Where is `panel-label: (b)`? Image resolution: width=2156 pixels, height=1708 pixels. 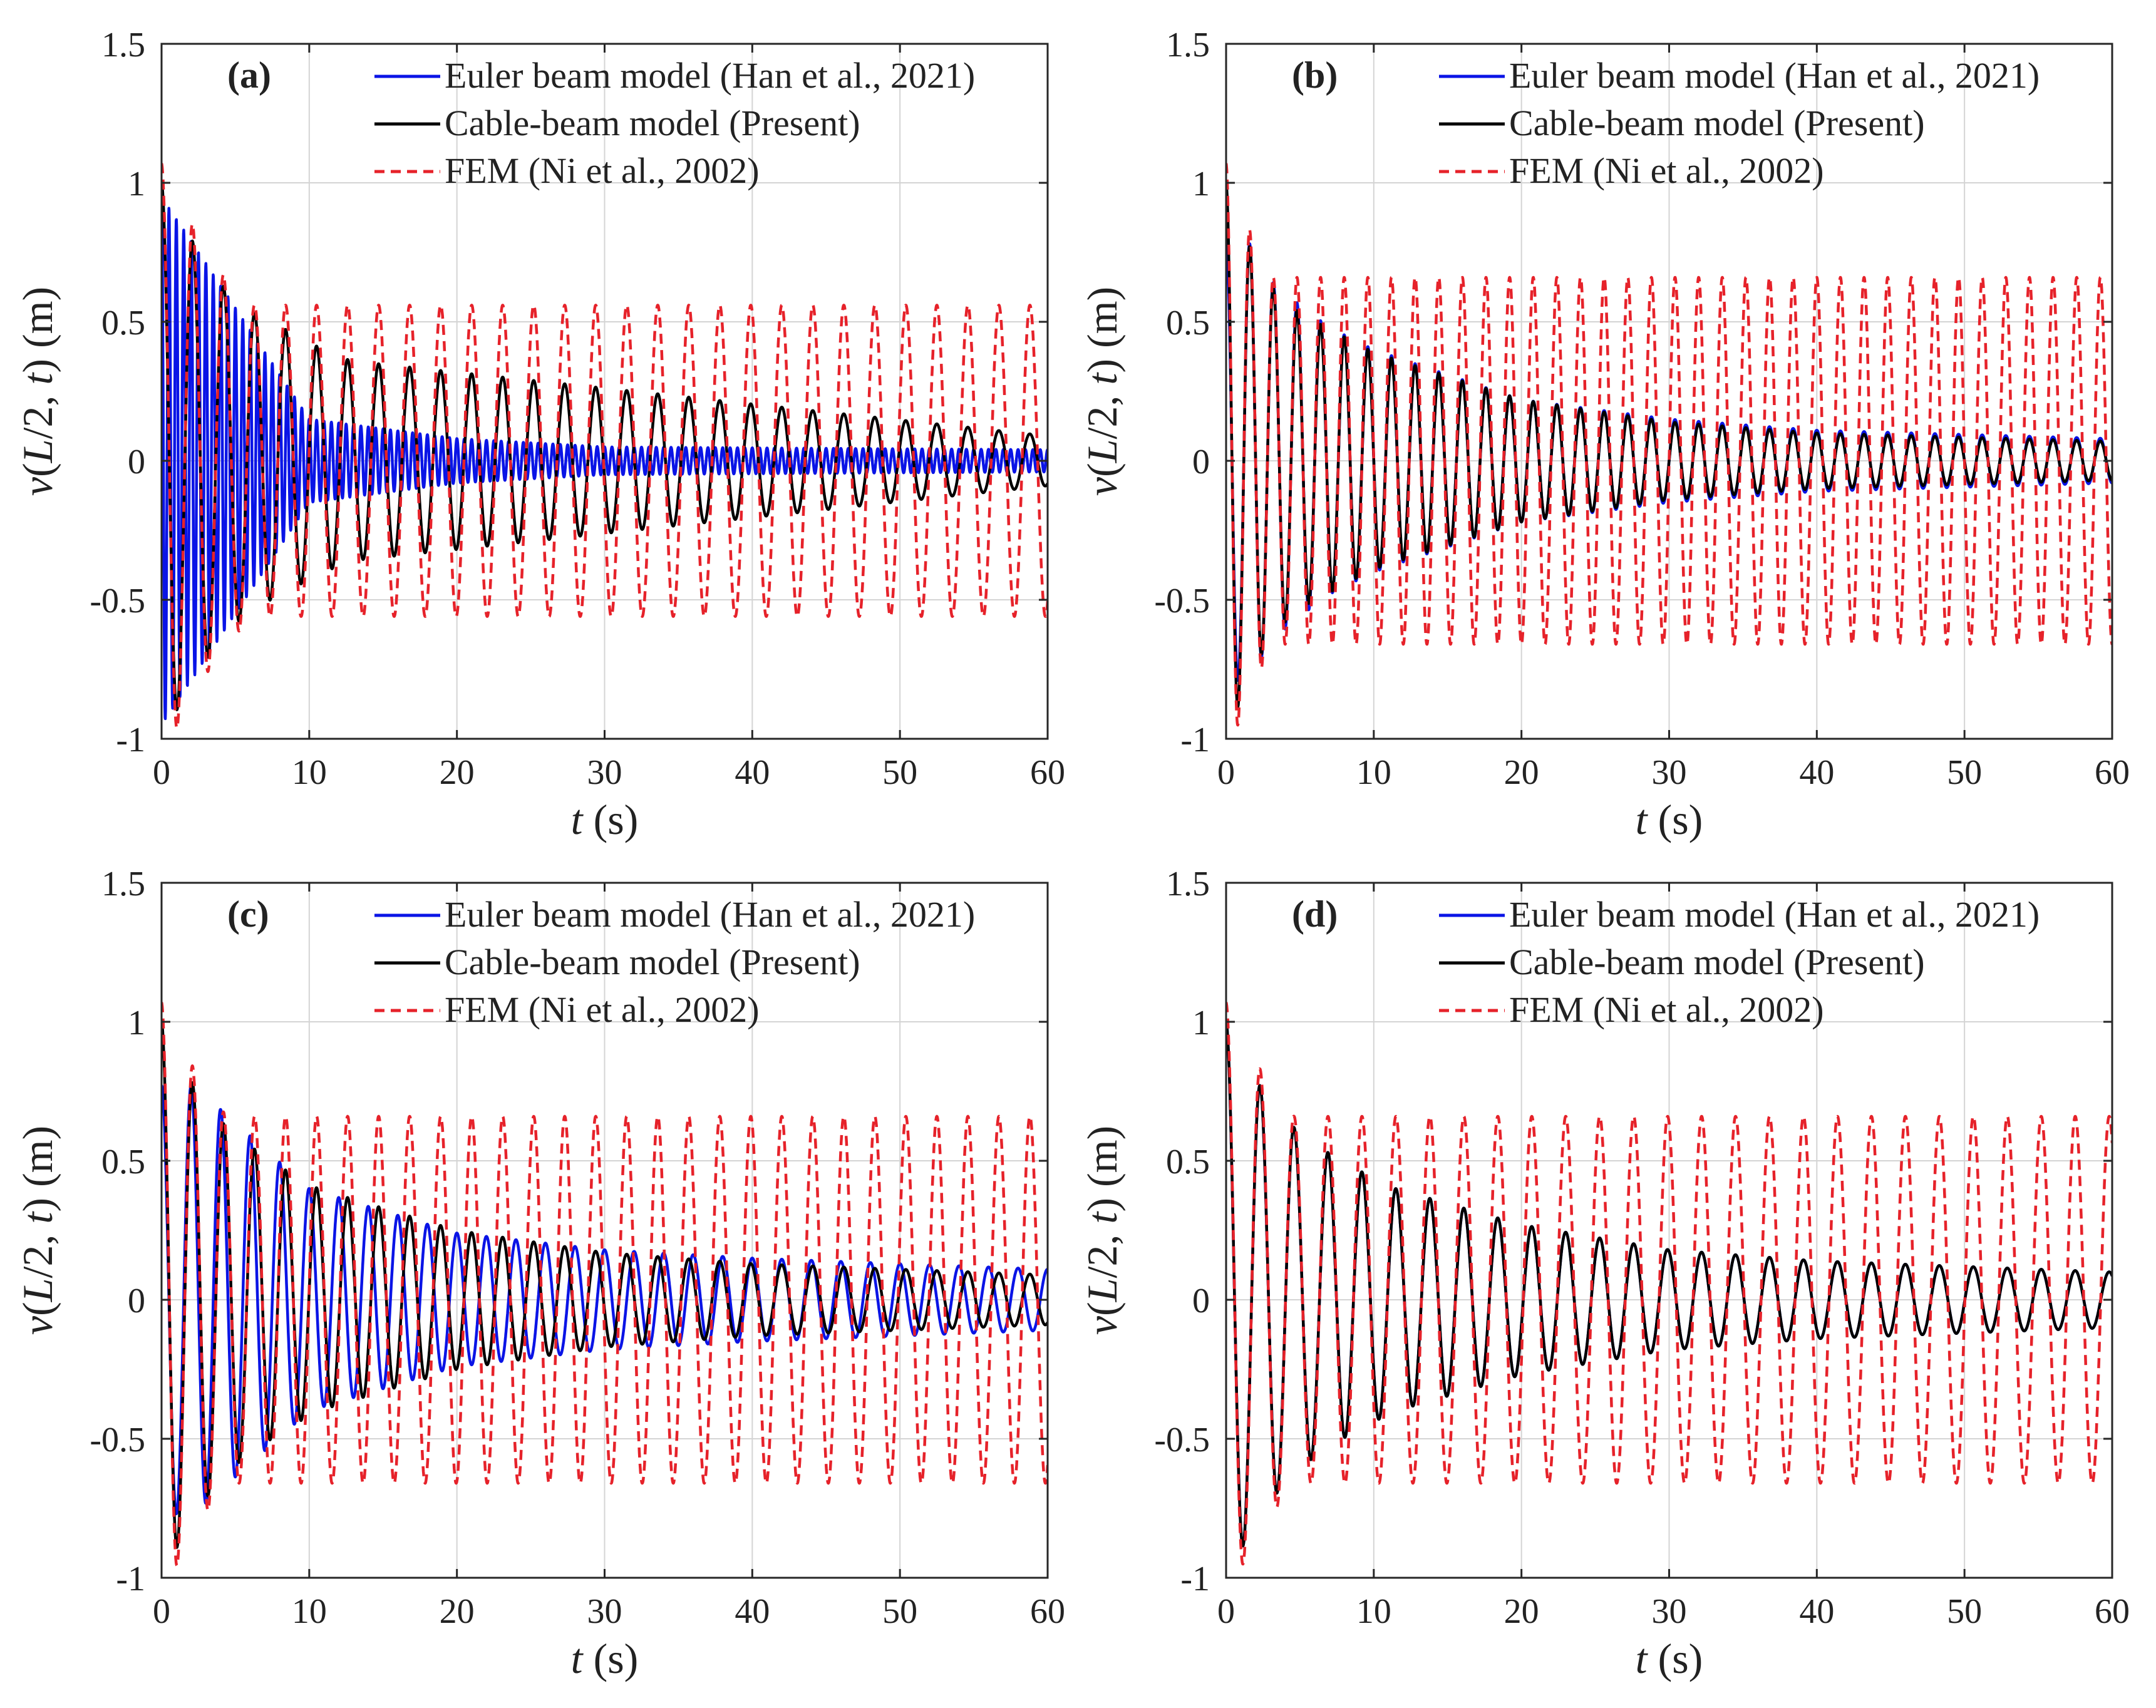 panel-label: (b) is located at coordinates (1315, 75).